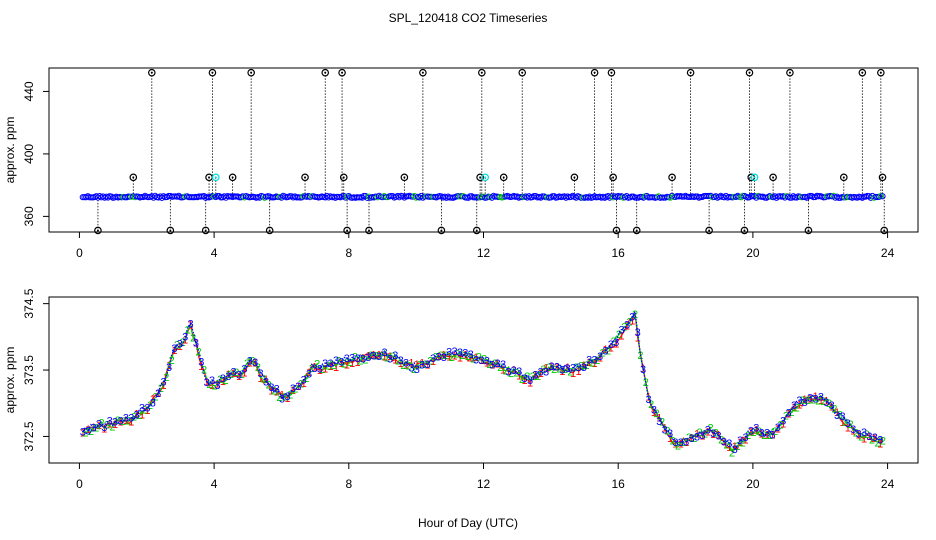 The width and height of the screenshot is (936, 540). What do you see at coordinates (468, 523) in the screenshot?
I see `x-axis-title: Hour of Day (UTC)` at bounding box center [468, 523].